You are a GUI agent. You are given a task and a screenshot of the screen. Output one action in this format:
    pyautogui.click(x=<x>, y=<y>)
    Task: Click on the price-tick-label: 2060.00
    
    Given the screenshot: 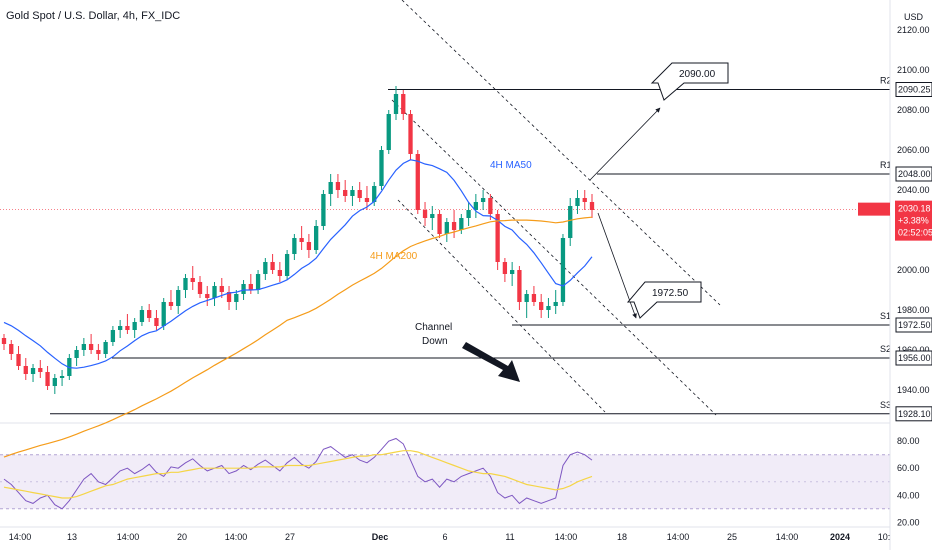 What is the action you would take?
    pyautogui.click(x=913, y=150)
    